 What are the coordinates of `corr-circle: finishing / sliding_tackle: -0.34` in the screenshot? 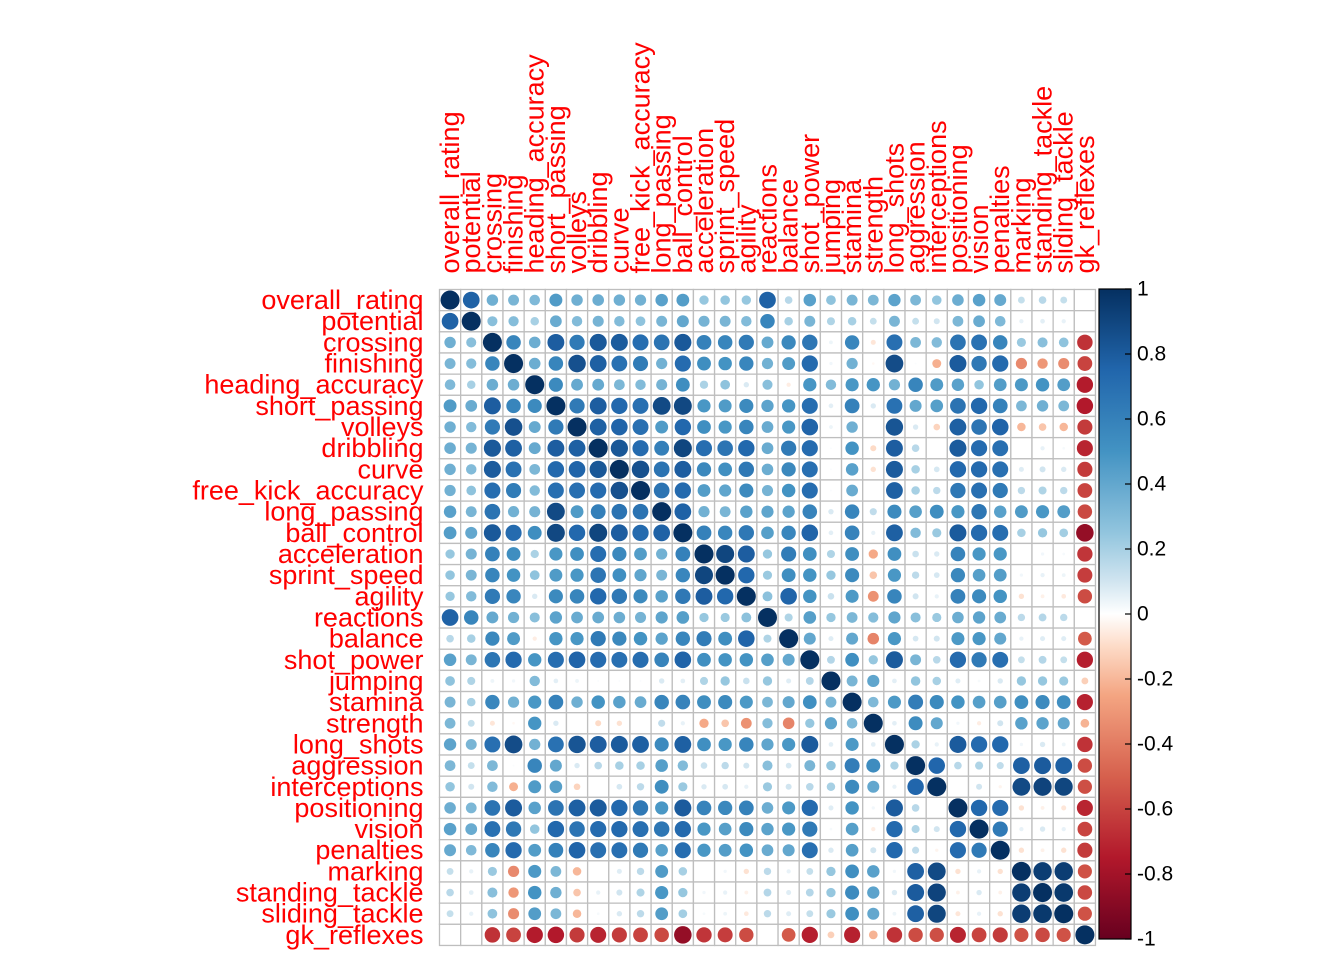 It's located at (1064, 364).